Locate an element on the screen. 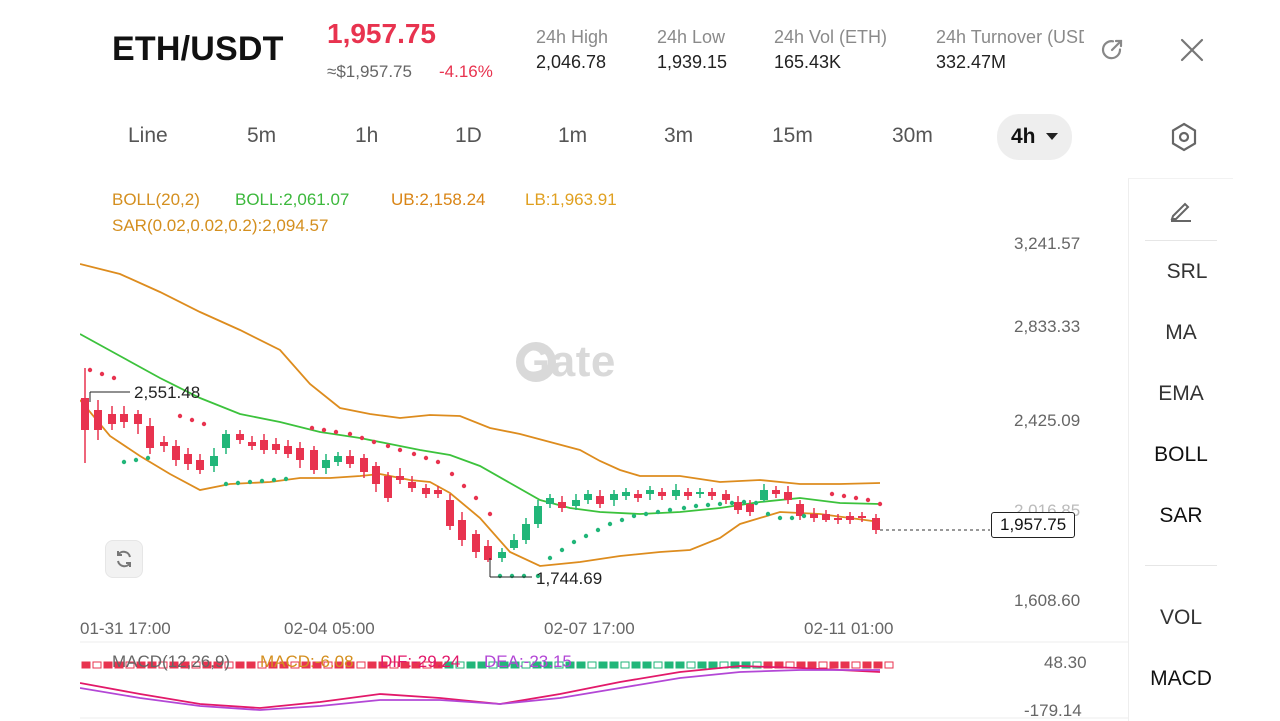 The width and height of the screenshot is (1280, 721). indicator-sar: SAR is located at coordinates (1181, 515).